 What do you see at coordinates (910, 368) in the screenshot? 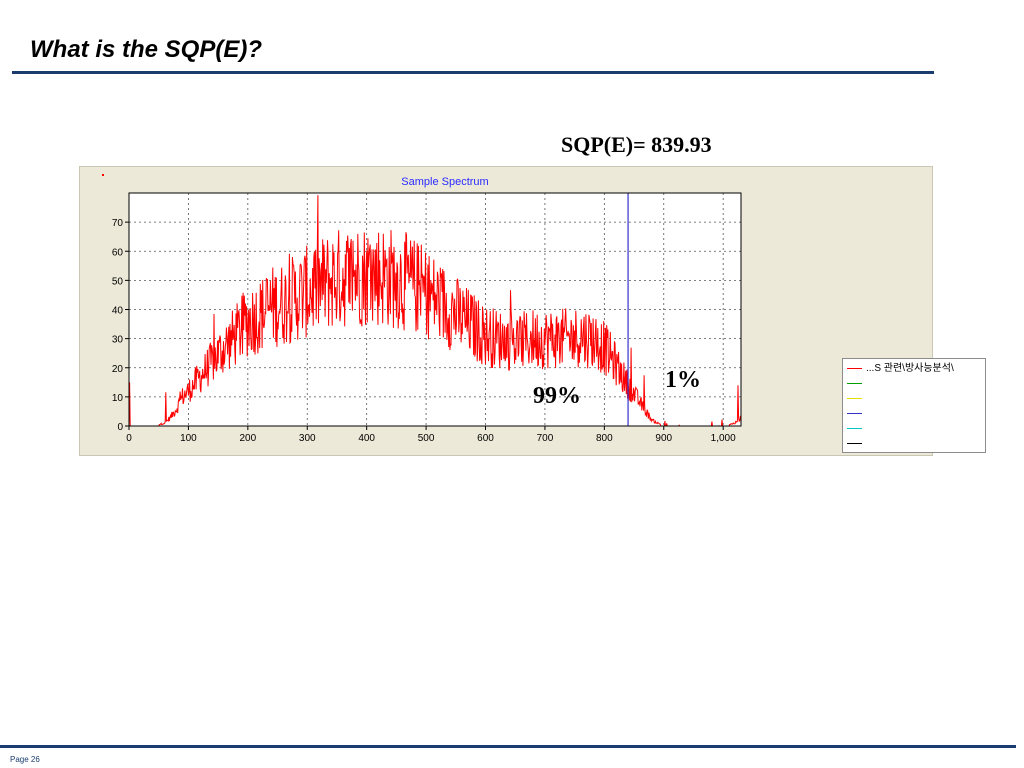
I see `legend-label: ...S 관련\방사능분석\` at bounding box center [910, 368].